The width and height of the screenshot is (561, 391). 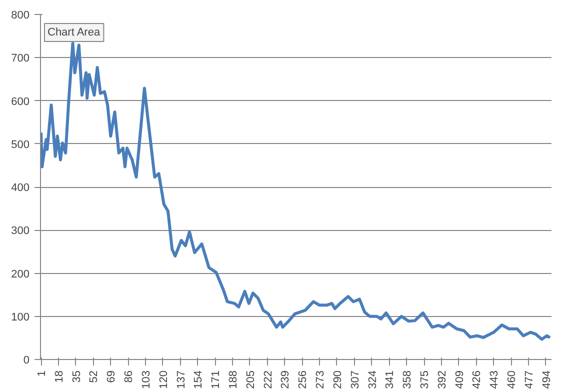 What do you see at coordinates (20, 16) in the screenshot?
I see `y-tick-label: 800` at bounding box center [20, 16].